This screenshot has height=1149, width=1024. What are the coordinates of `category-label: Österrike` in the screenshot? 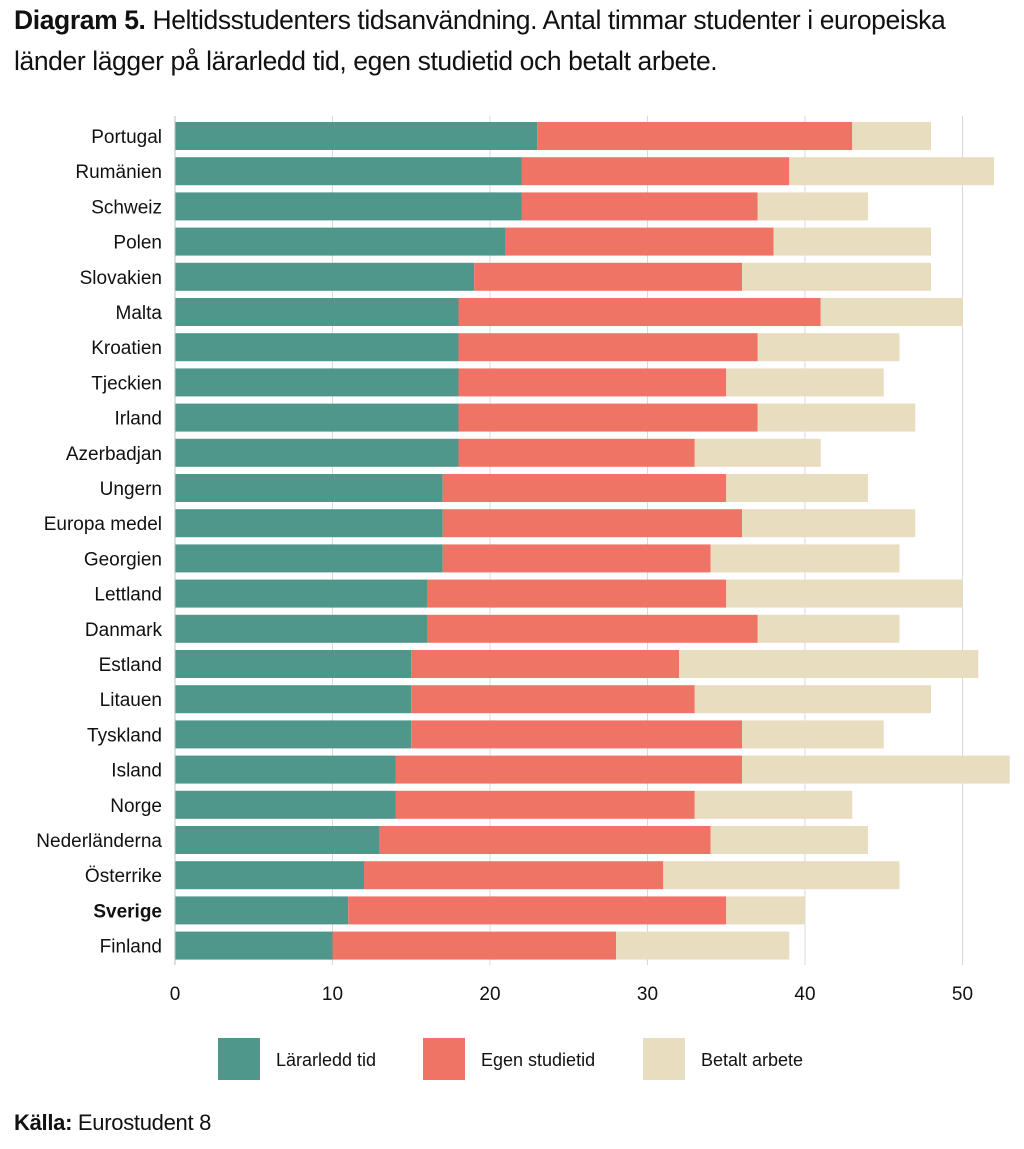 It's located at (123, 876).